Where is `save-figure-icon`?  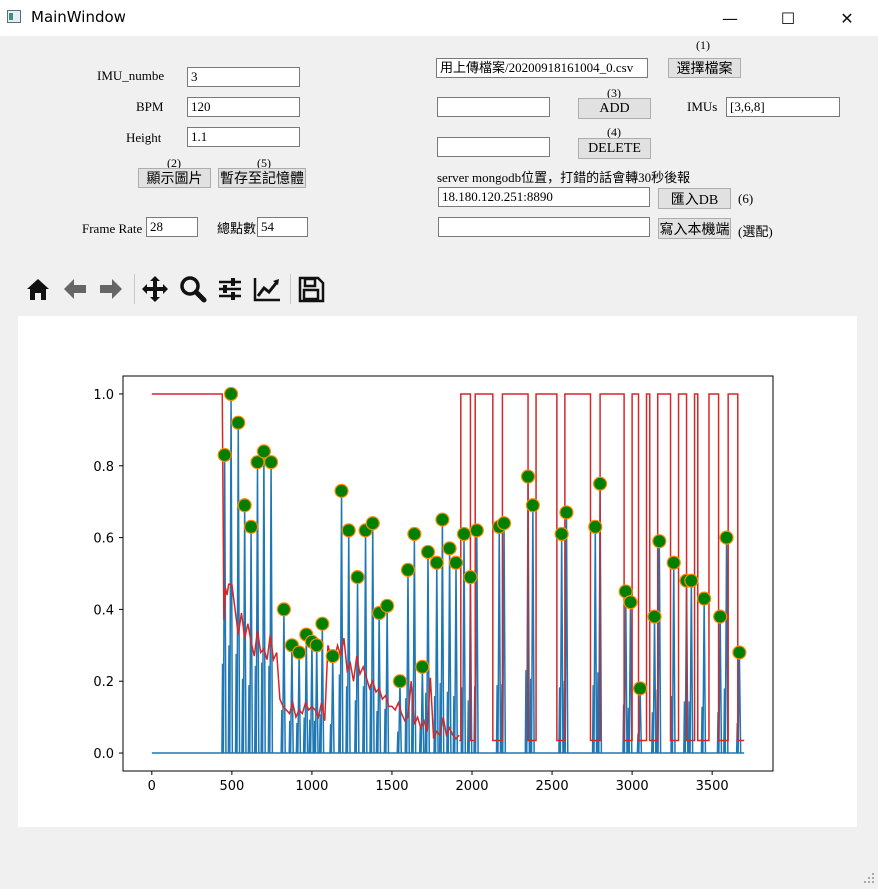
save-figure-icon is located at coordinates (311, 289).